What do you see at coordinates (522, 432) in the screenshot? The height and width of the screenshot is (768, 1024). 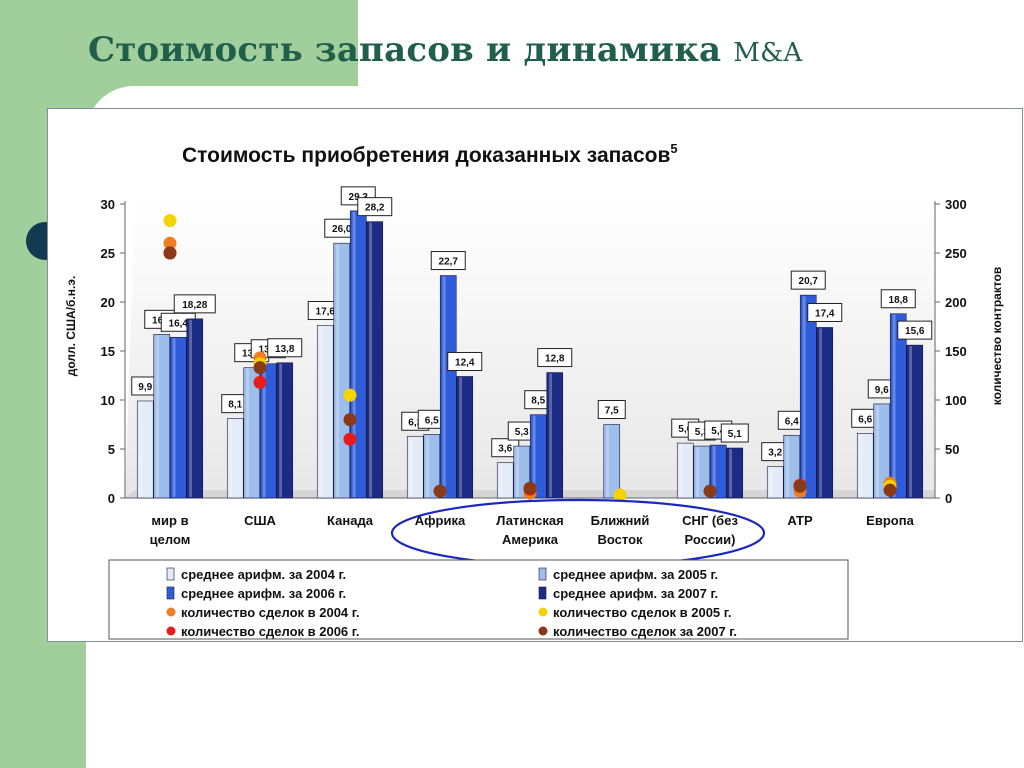 I see `data-label: 5,3` at bounding box center [522, 432].